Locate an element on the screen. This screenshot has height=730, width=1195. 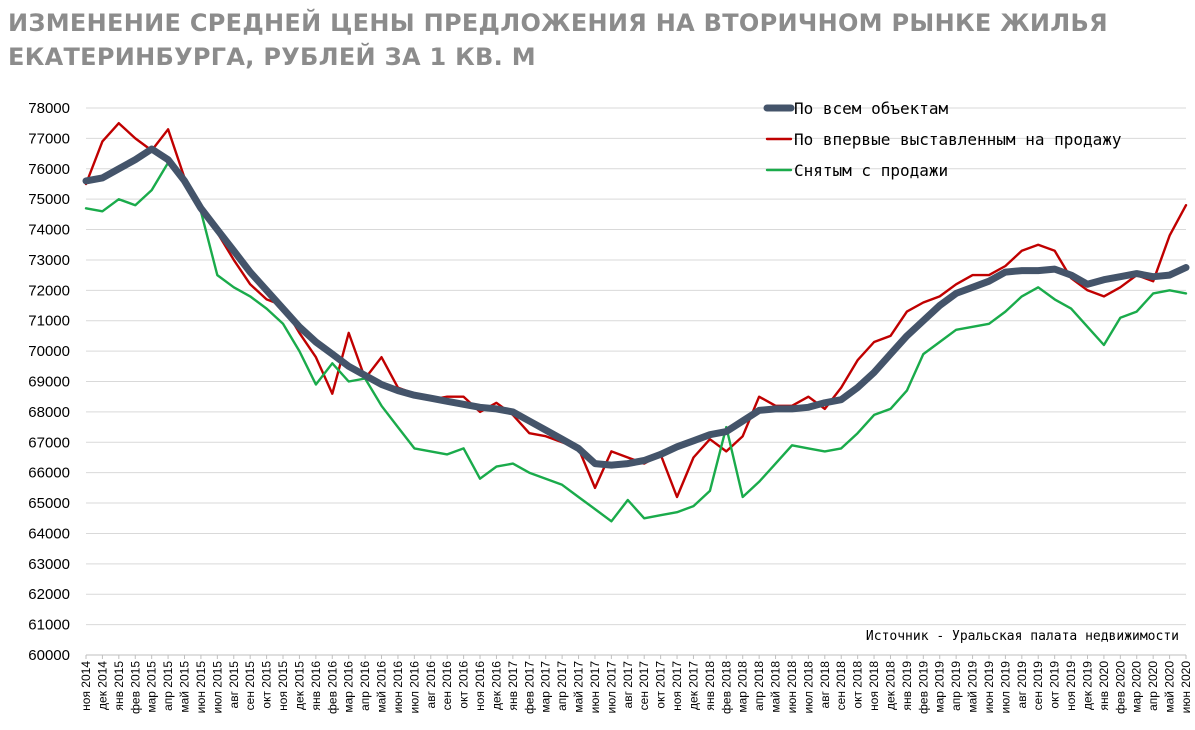
x-tick-label: июл 2019 is located at coordinates (1005, 687).